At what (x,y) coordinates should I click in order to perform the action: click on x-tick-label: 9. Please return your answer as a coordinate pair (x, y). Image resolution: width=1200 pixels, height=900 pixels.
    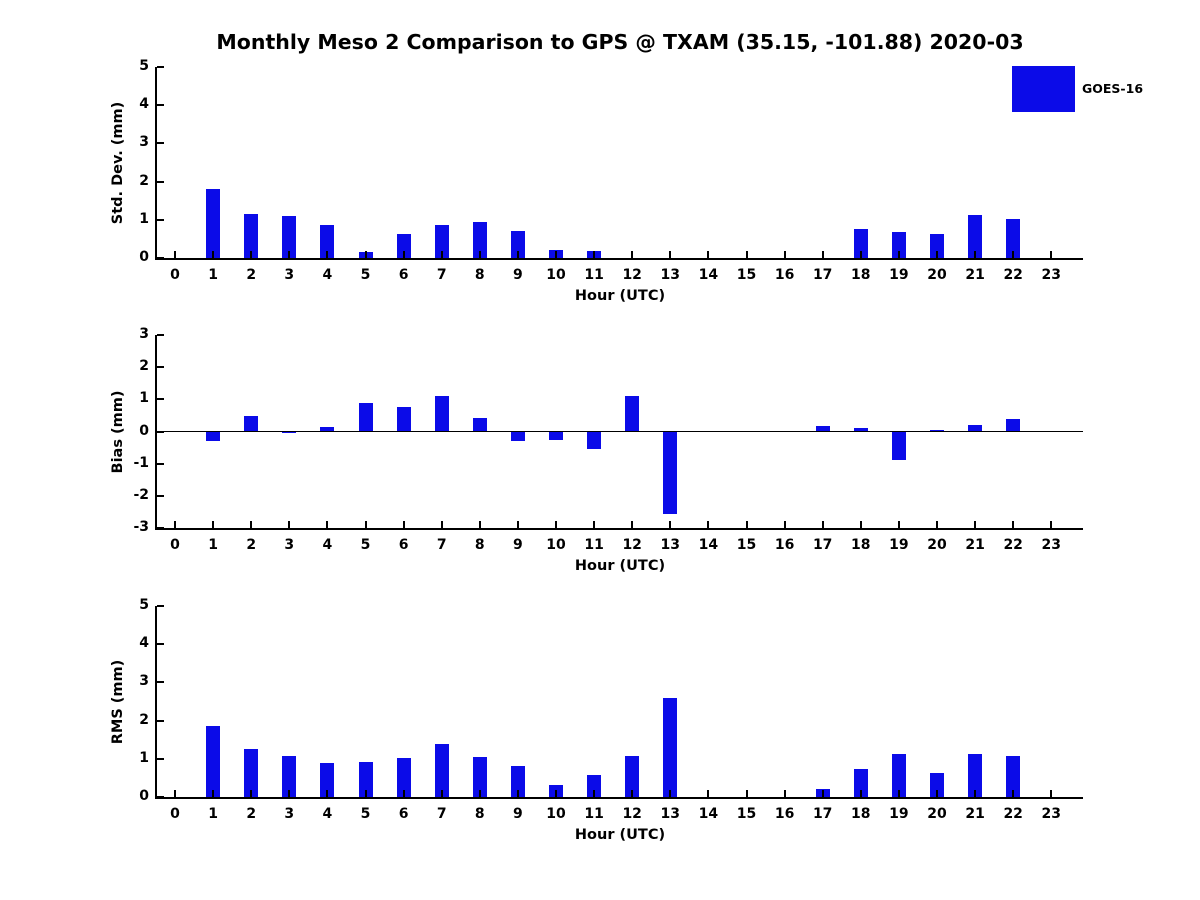
    Looking at the image, I should click on (518, 275).